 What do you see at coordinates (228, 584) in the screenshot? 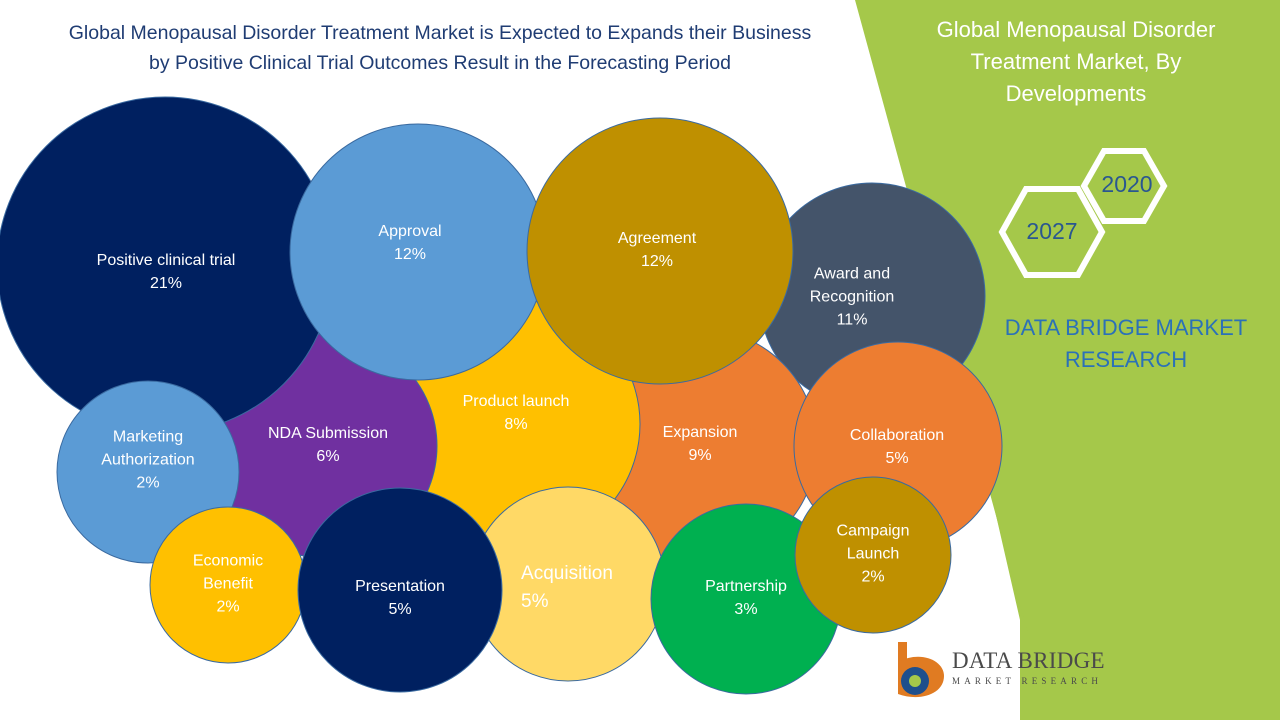
I see `bubble-label-economic-benefit: Economic Benefit 2%` at bounding box center [228, 584].